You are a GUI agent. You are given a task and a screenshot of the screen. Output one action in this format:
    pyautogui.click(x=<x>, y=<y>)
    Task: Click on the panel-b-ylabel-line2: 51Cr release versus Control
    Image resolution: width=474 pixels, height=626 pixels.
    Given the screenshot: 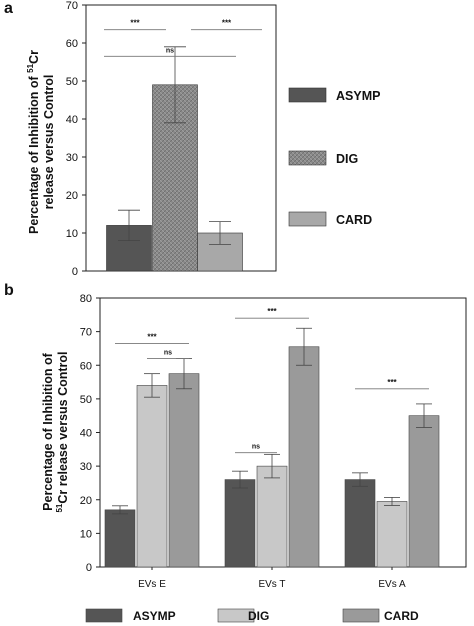 What is the action you would take?
    pyautogui.click(x=62, y=431)
    